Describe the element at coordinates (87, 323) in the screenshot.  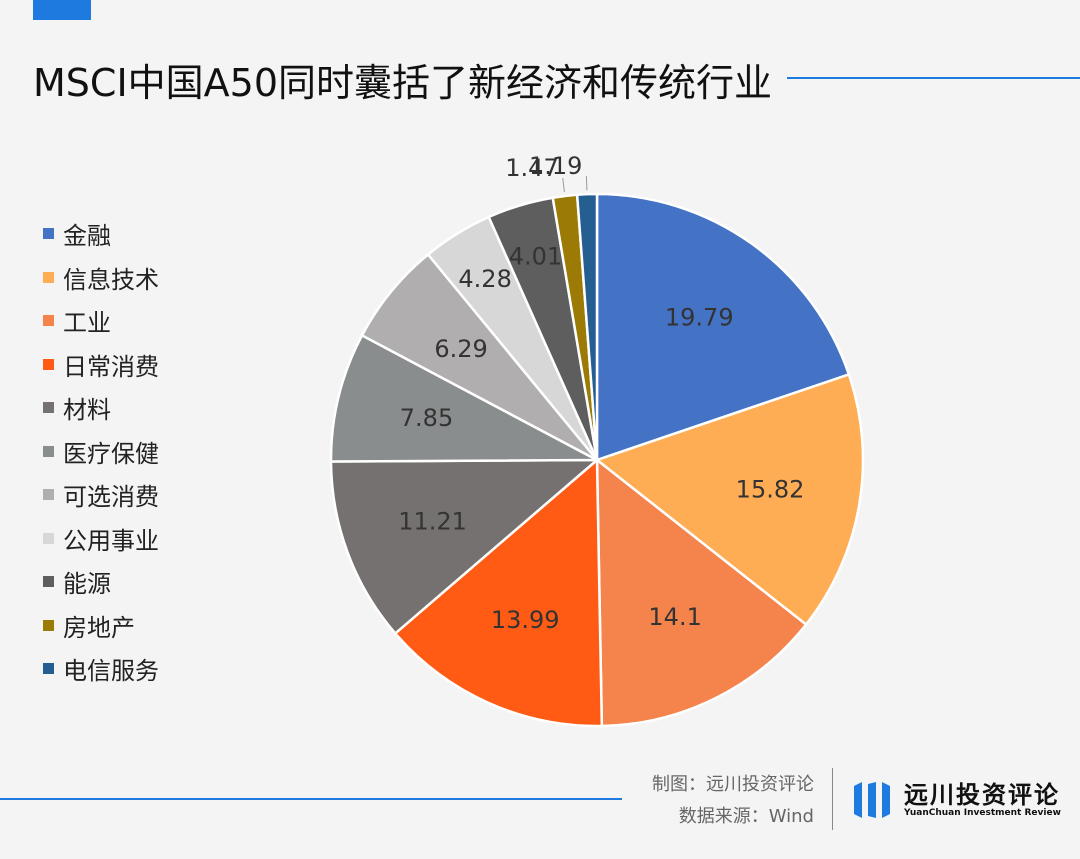
I see `legend-label: 工业` at that location.